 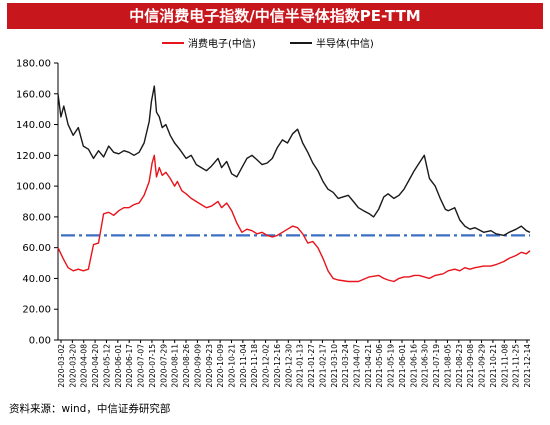 I want to click on x-tick-label: 2020-09-23, so click(x=209, y=366).